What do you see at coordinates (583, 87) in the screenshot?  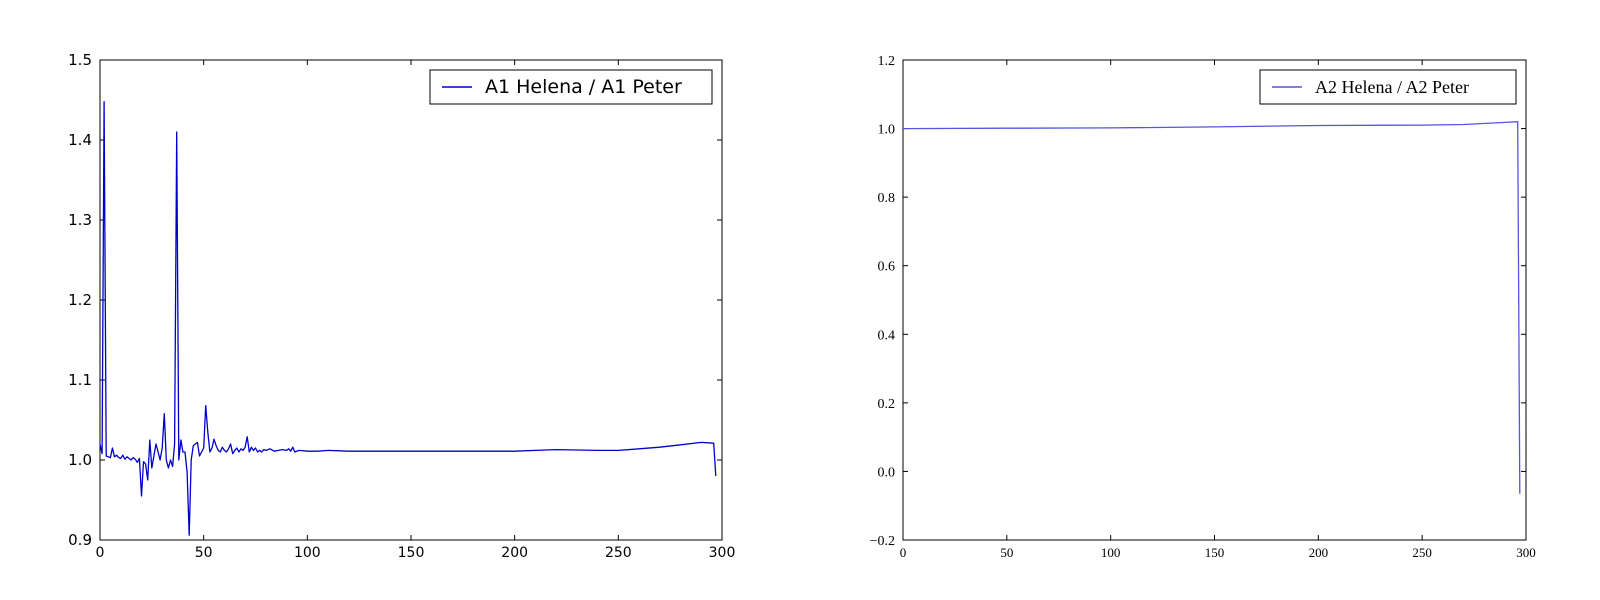 I see `legend-label: A1 Helena / A1 Peter` at bounding box center [583, 87].